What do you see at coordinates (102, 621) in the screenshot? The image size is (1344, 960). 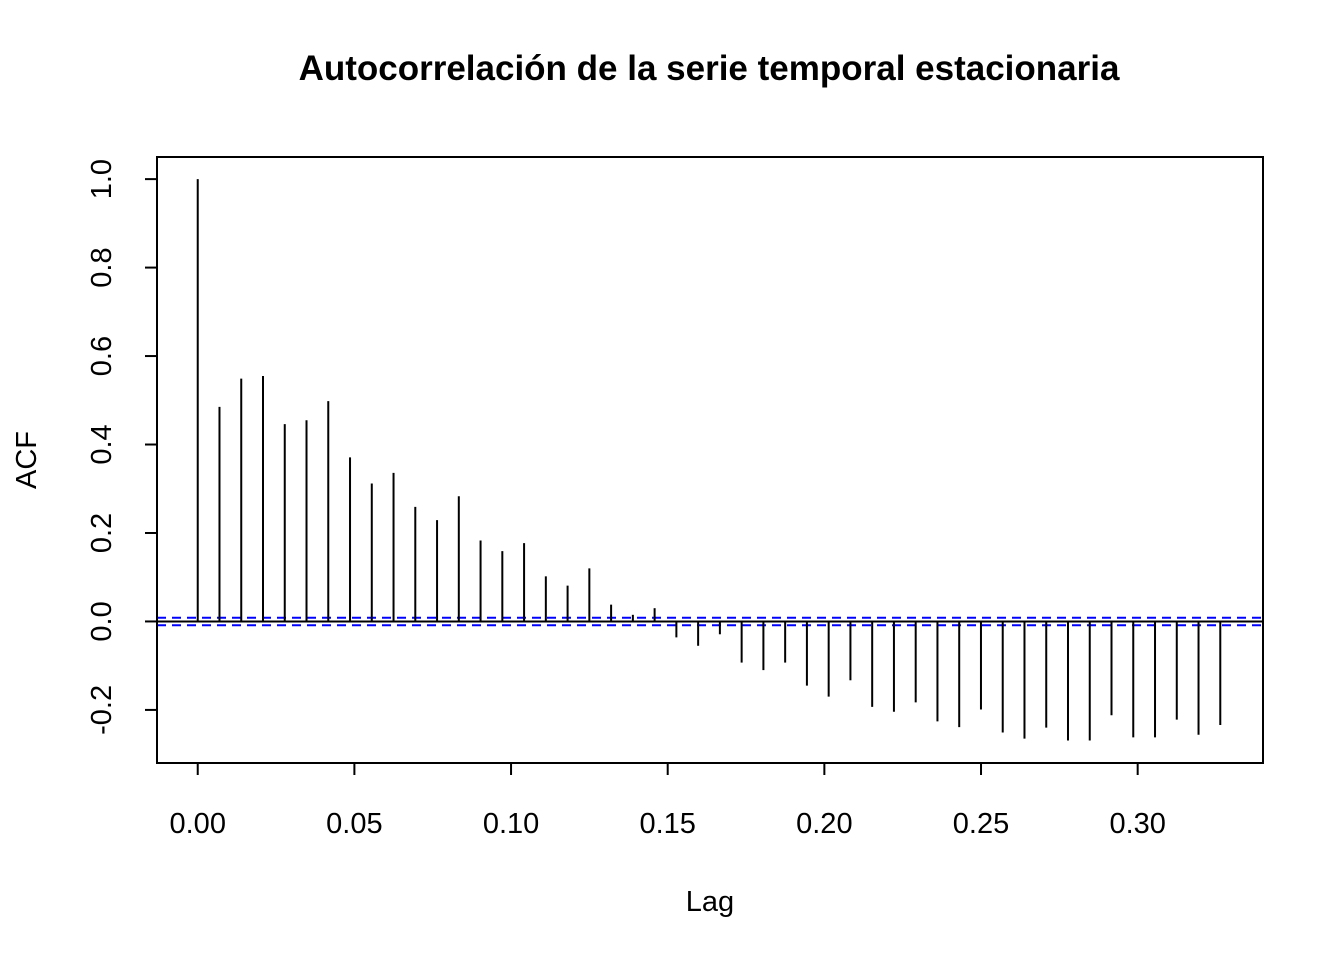 I see `y-tick-label: 0.0` at bounding box center [102, 621].